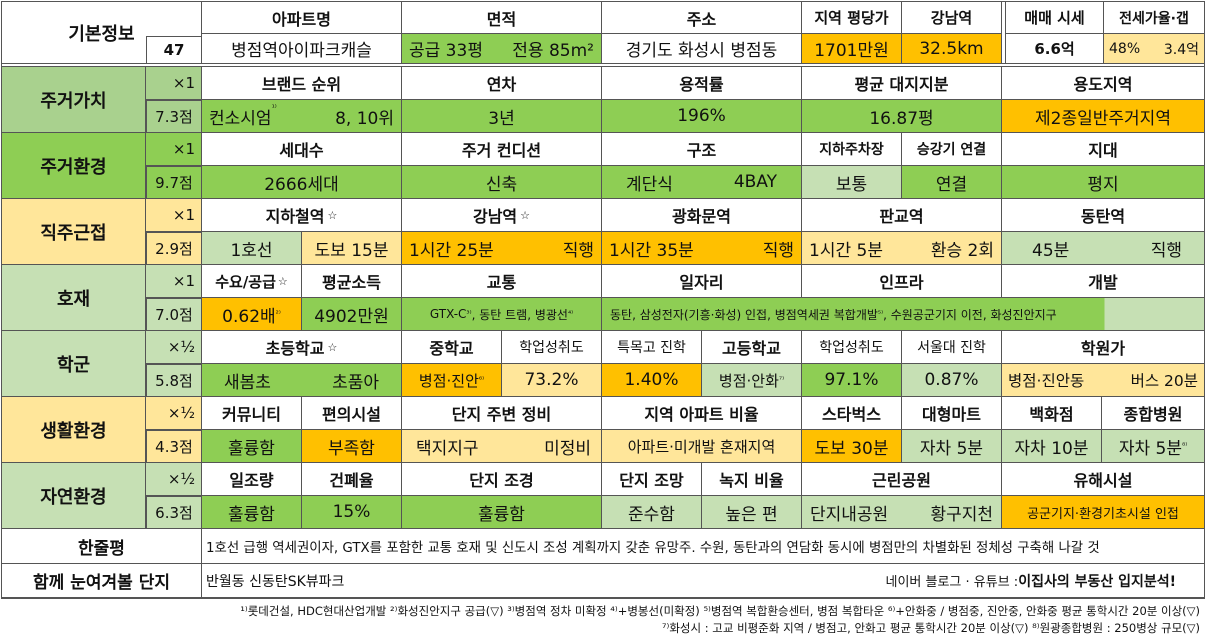 The width and height of the screenshot is (1207, 636). Describe the element at coordinates (1103, 83) in the screenshot. I see `zoning-header: 용도지역` at that location.